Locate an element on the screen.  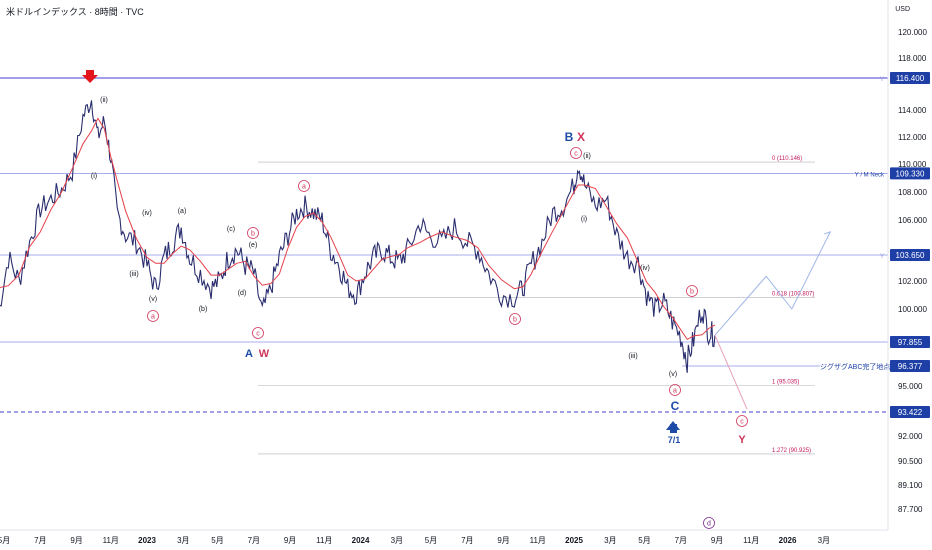
wave-c-3: c is located at coordinates (742, 422).